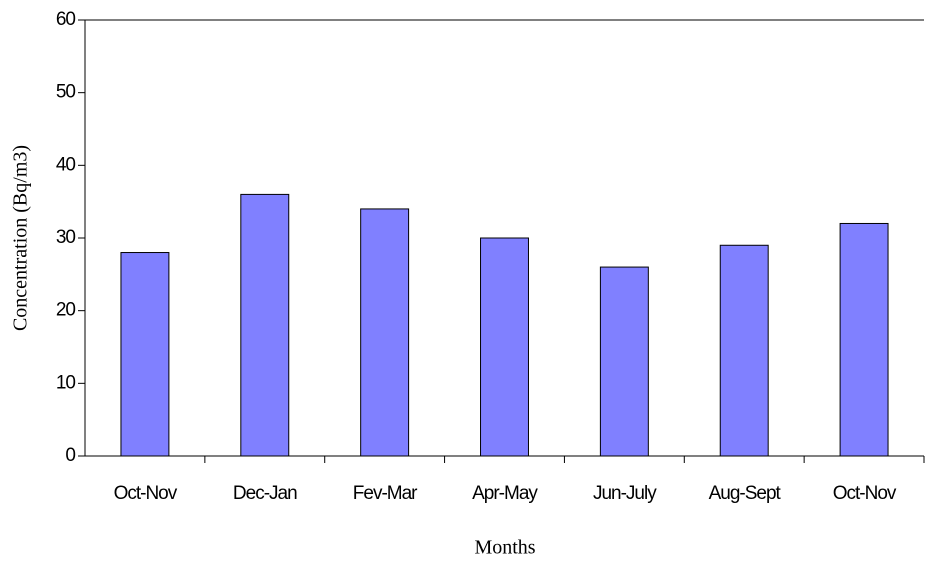  Describe the element at coordinates (504, 548) in the screenshot. I see `x-axis-title: Months` at that location.